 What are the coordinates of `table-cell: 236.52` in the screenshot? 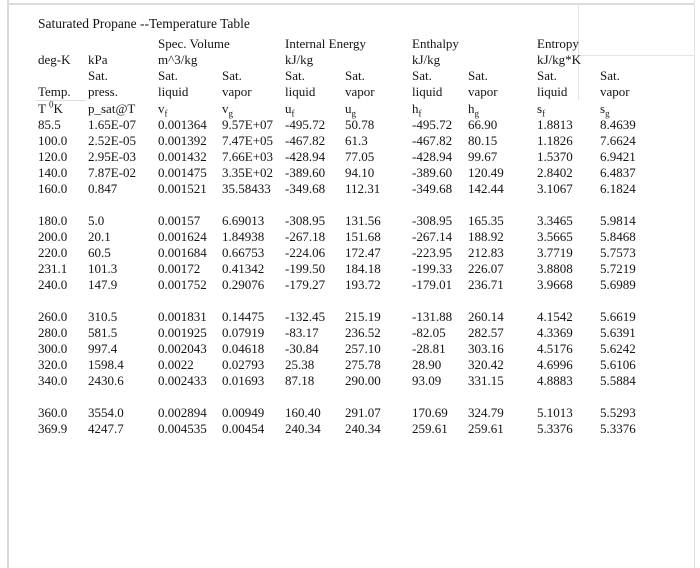 It's located at (363, 332).